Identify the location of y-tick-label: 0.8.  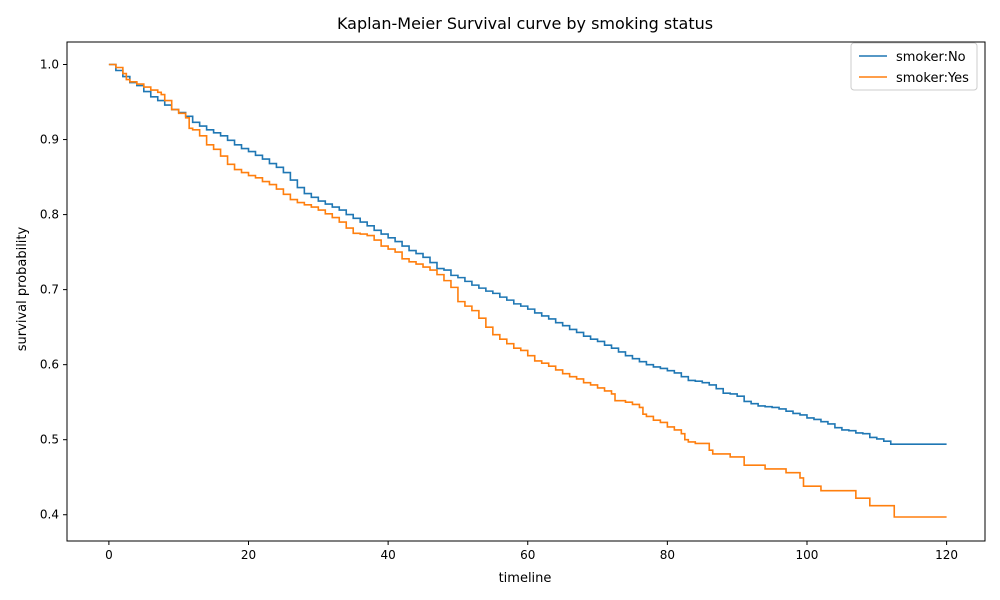
(49, 215).